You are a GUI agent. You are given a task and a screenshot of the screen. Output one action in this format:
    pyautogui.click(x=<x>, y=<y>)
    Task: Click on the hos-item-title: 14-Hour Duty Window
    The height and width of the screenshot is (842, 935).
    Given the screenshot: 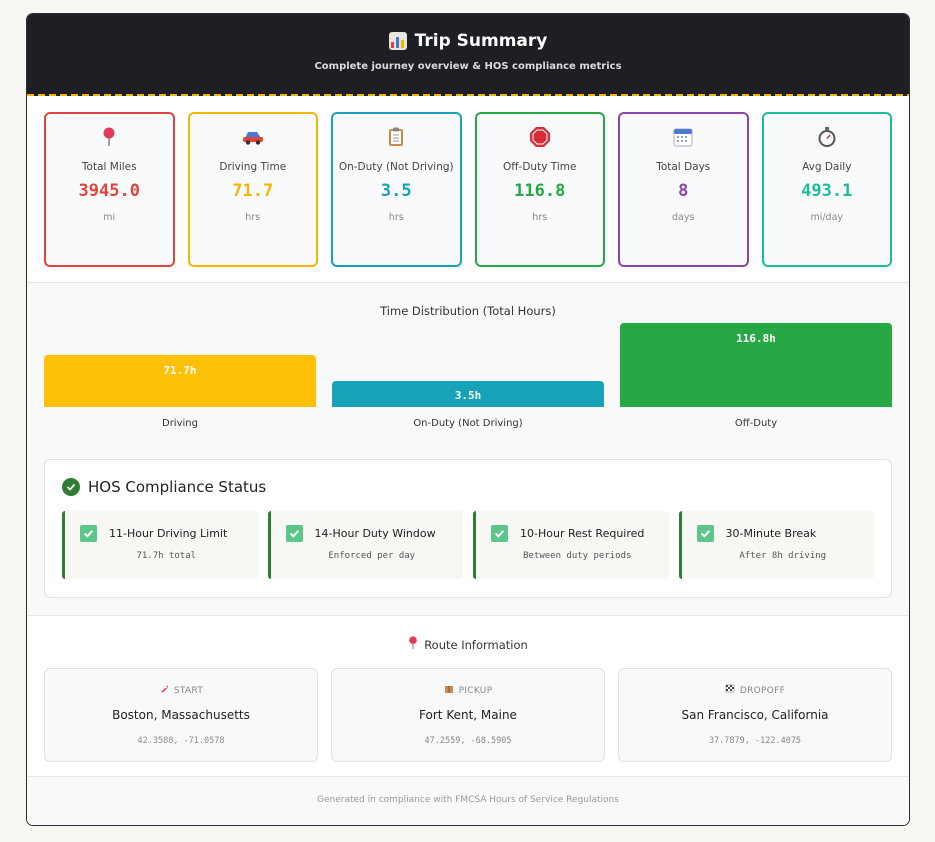 What is the action you would take?
    pyautogui.click(x=375, y=533)
    